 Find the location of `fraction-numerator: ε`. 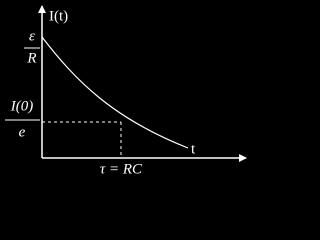

fraction-numerator: ε is located at coordinates (32, 36).